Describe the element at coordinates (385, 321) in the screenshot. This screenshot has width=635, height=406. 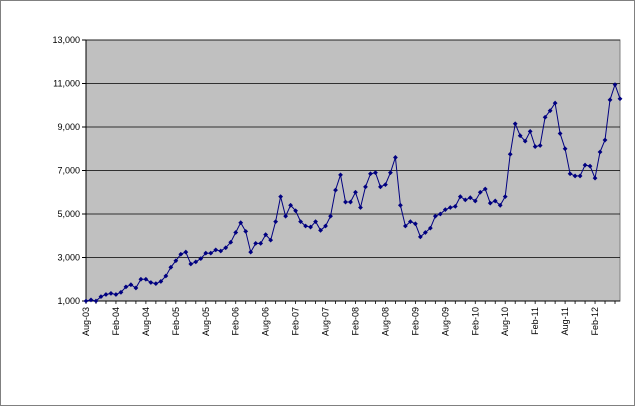
I see `x-tick-label: Aug-08` at that location.